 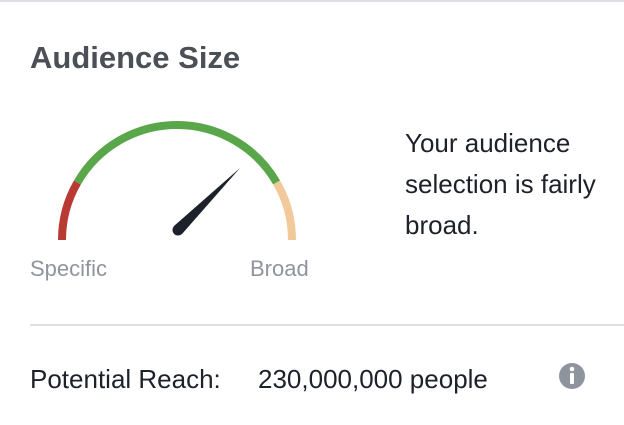 What do you see at coordinates (178, 230) in the screenshot?
I see `needle-hub` at bounding box center [178, 230].